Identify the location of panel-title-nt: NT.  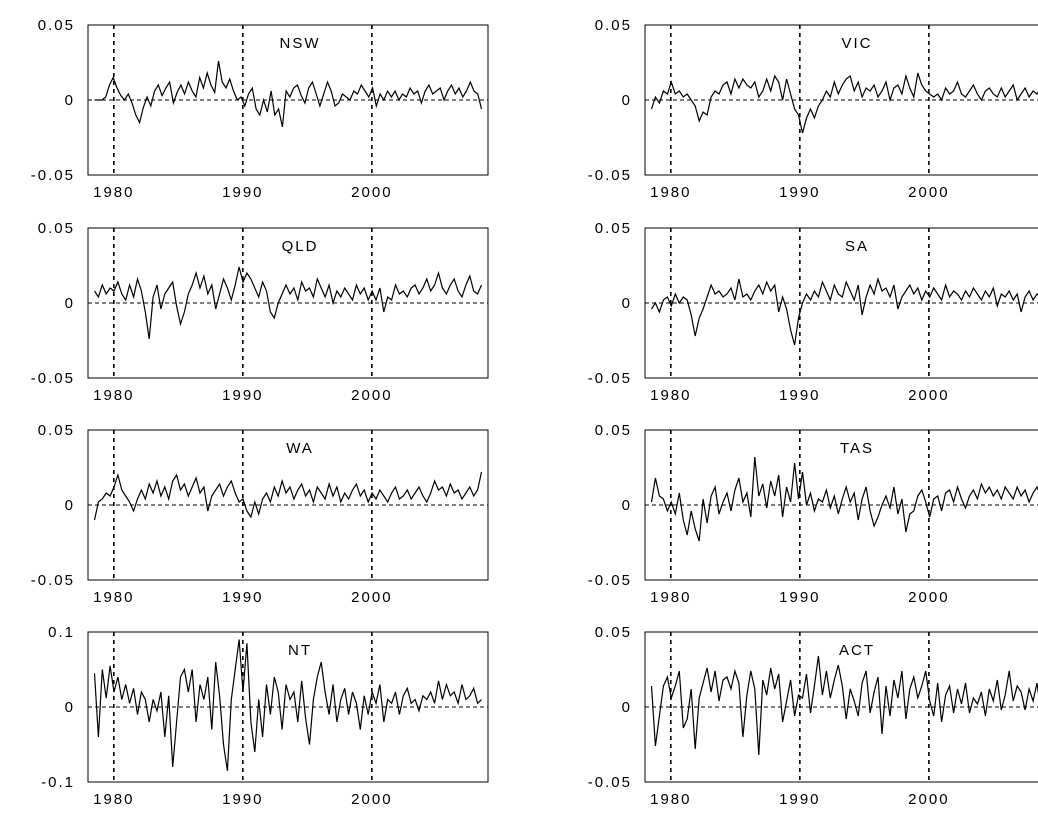
(300, 650).